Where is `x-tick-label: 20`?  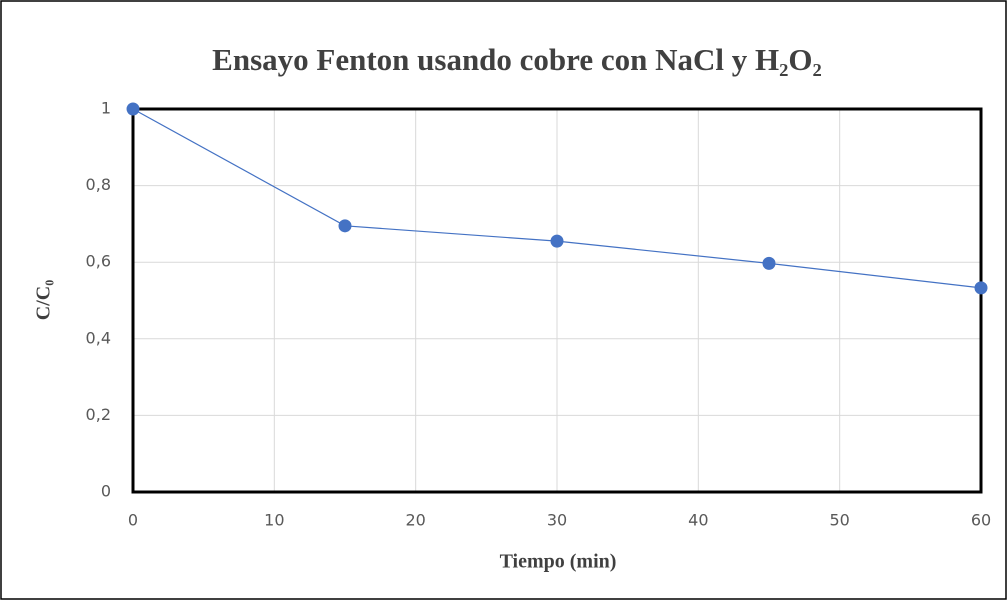 x-tick-label: 20 is located at coordinates (415, 520).